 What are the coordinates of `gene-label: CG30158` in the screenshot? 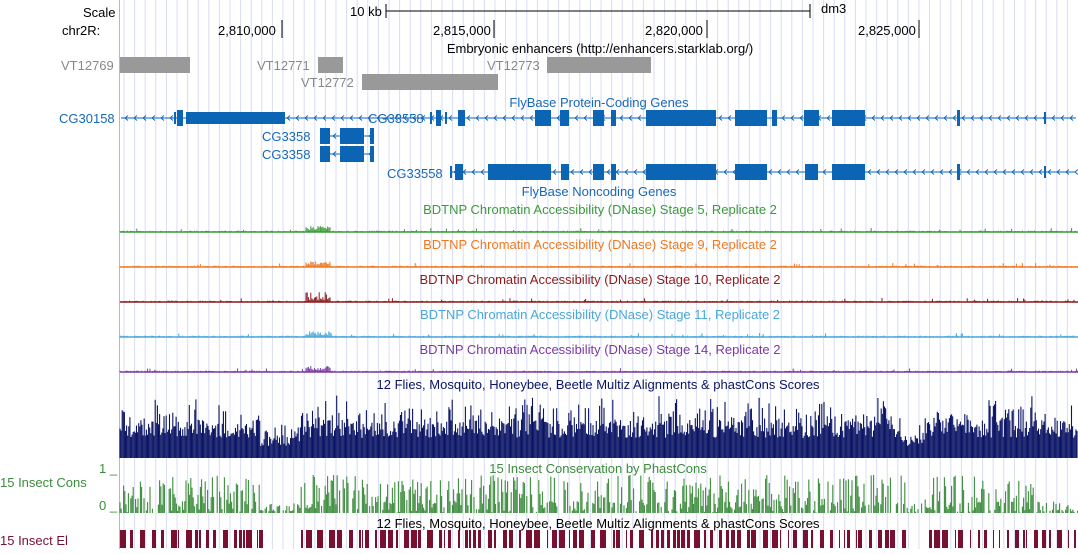 It's located at (87, 118).